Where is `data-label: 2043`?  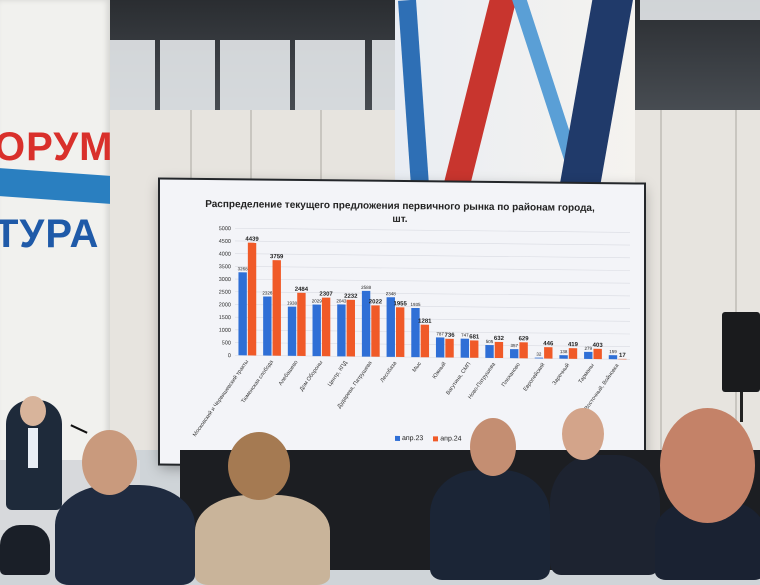 data-label: 2043 is located at coordinates (341, 300).